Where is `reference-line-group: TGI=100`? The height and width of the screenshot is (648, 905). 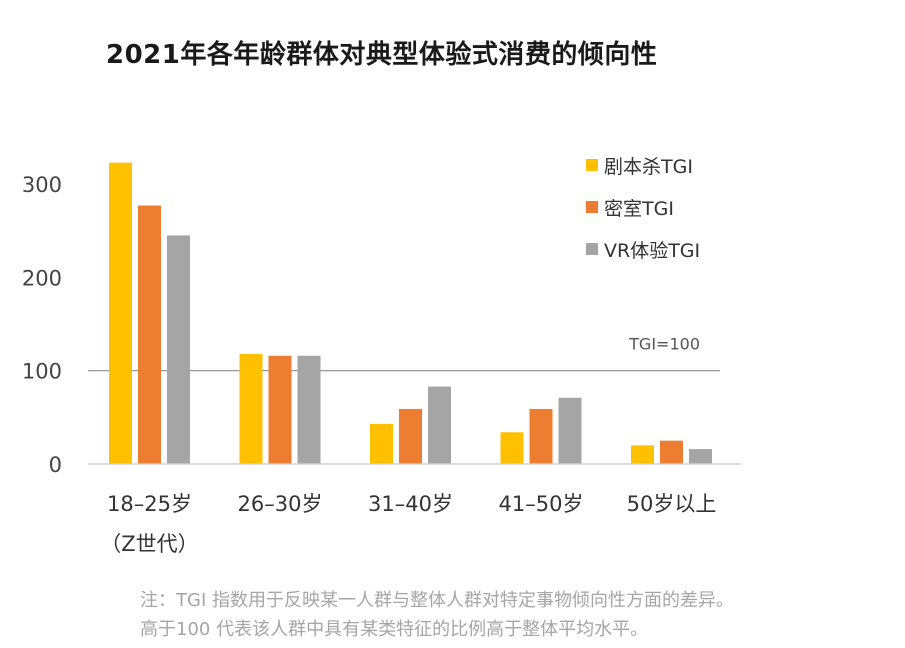
reference-line-group: TGI=100 is located at coordinates (404, 353).